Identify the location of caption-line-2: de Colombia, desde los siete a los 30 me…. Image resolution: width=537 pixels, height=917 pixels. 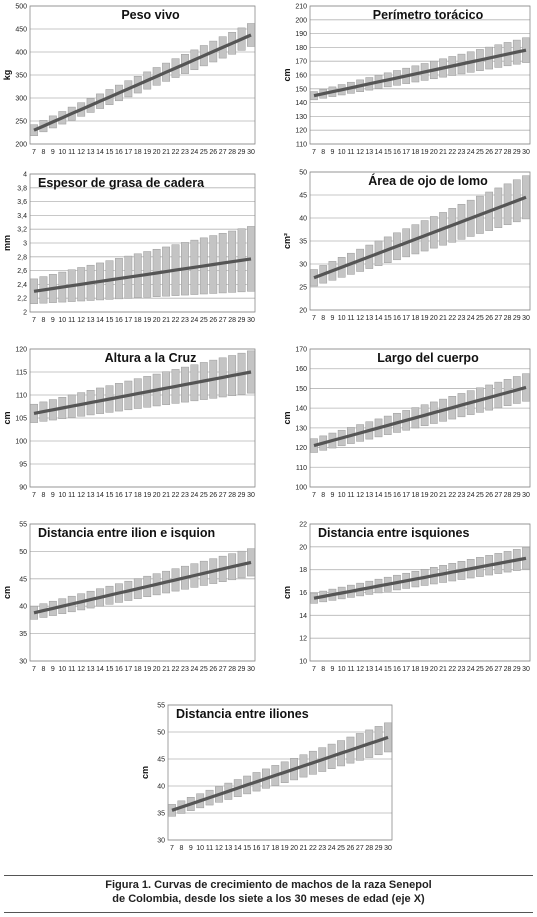
(268, 899).